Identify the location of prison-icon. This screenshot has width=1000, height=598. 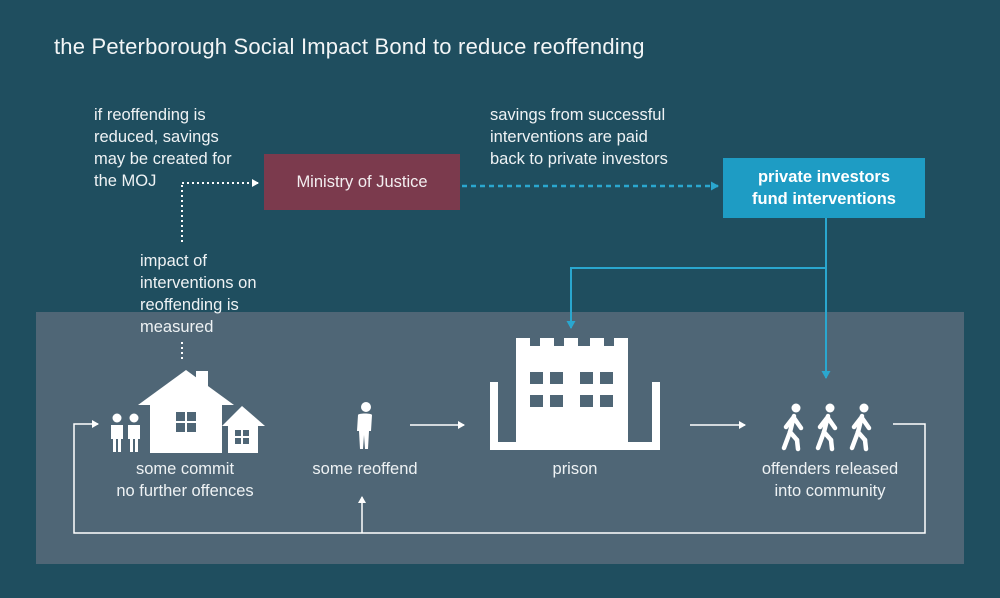
(575, 394).